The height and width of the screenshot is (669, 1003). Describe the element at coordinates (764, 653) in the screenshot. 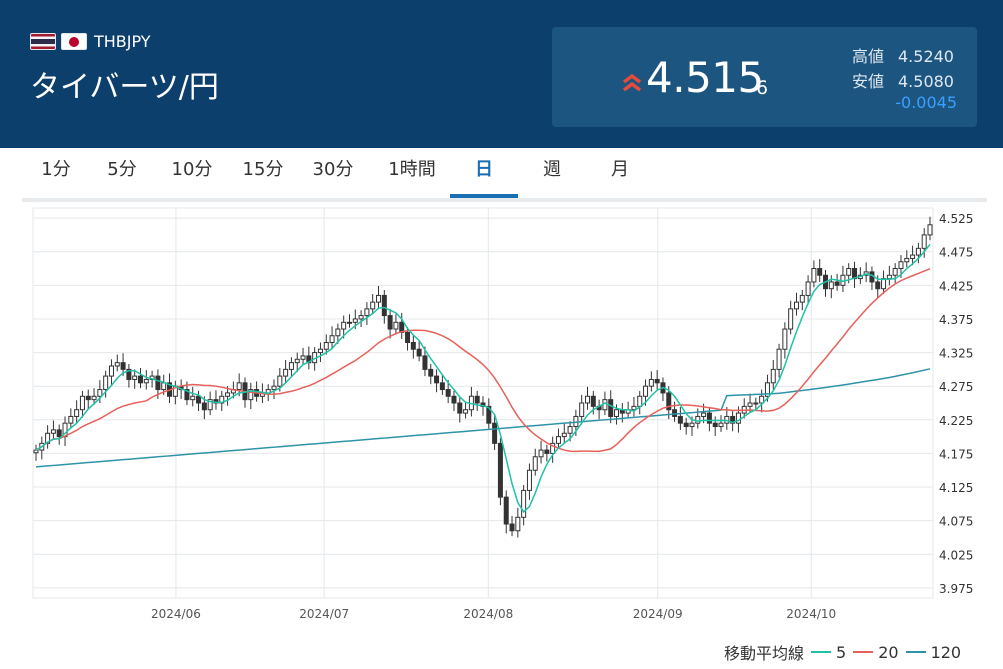

I see `legend-title: 移動平均線` at that location.